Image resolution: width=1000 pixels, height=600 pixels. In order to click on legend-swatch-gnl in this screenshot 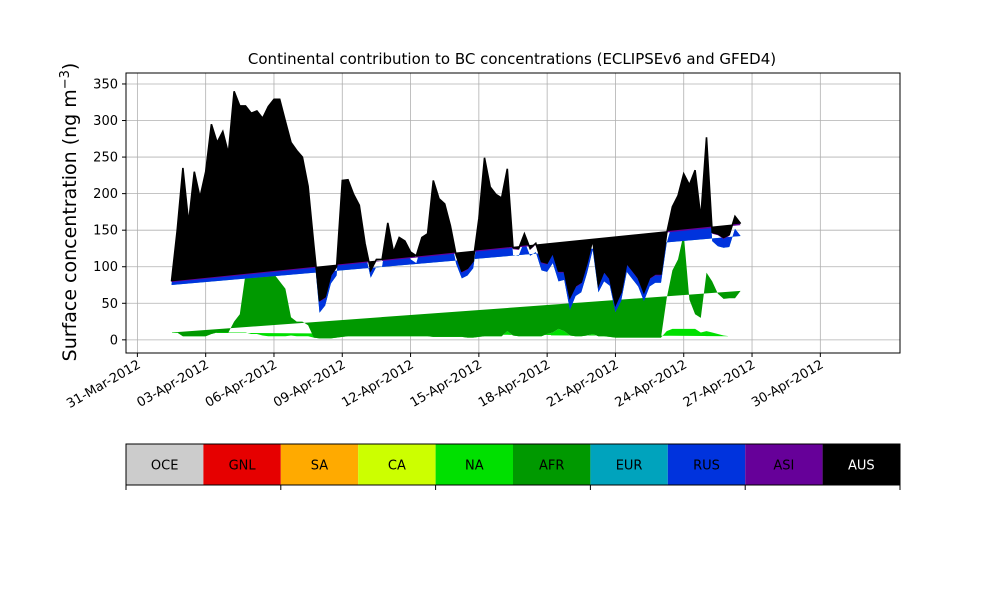, I will do `click(242, 464)`.